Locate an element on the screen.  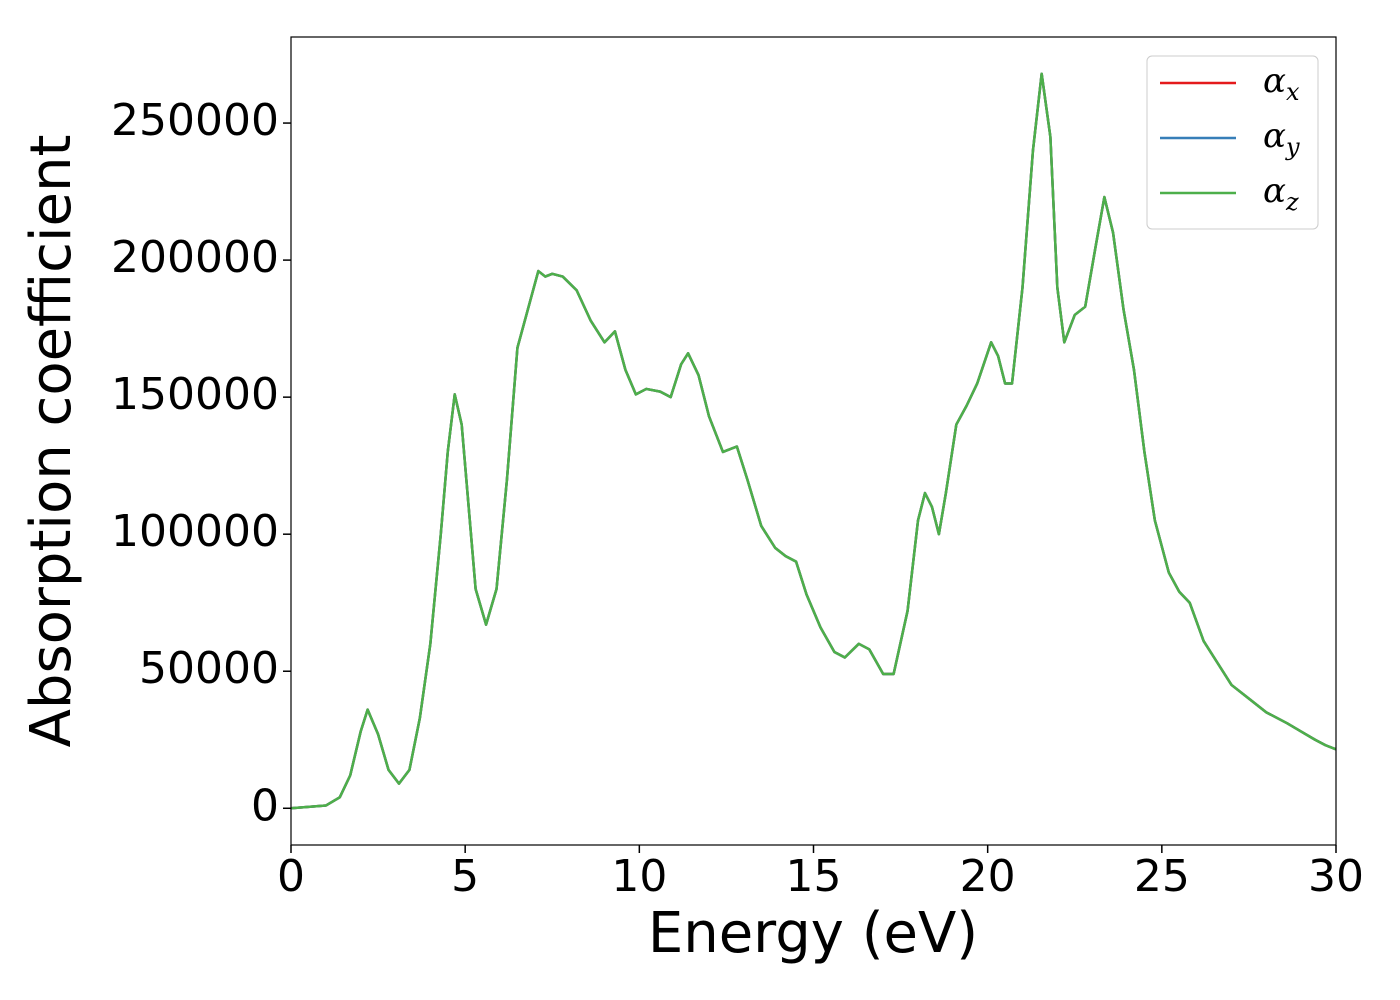
y-tick-label: 200000 is located at coordinates (195, 257).